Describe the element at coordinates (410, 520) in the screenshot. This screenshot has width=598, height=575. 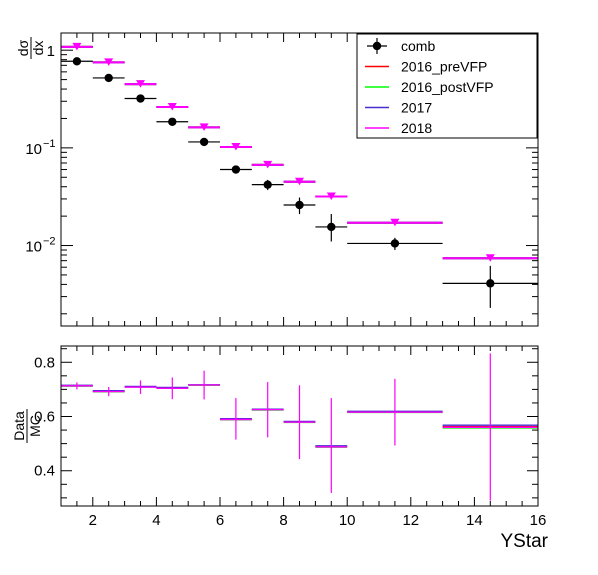
I see `ratio-x-tick-label: 12` at that location.